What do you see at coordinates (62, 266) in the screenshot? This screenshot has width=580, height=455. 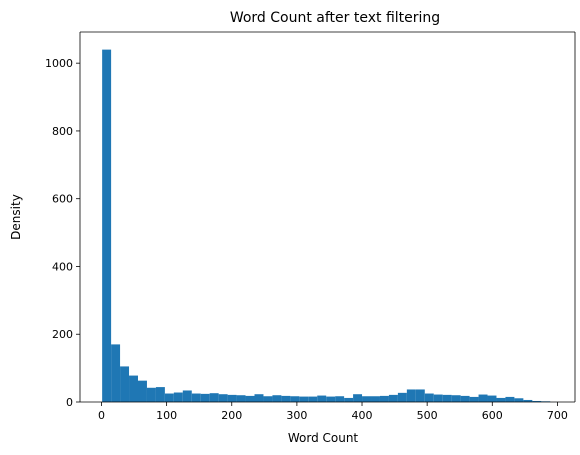 I see `y-tick-label: 400` at bounding box center [62, 266].